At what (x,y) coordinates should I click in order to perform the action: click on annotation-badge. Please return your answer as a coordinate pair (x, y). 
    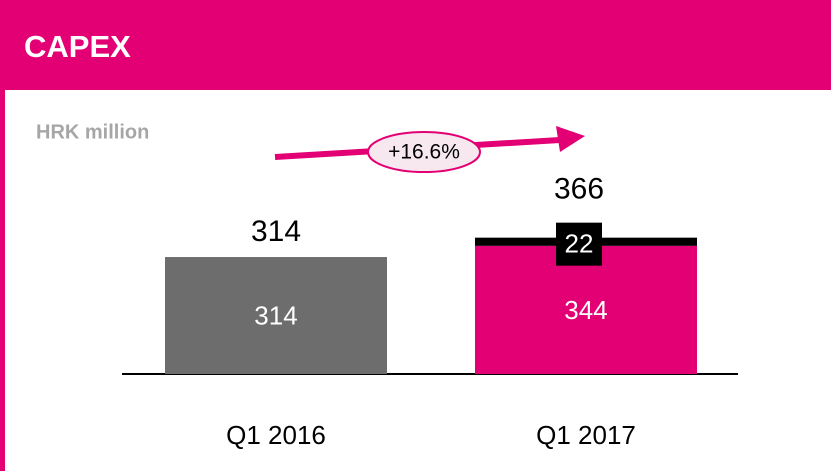
    Looking at the image, I should click on (424, 152).